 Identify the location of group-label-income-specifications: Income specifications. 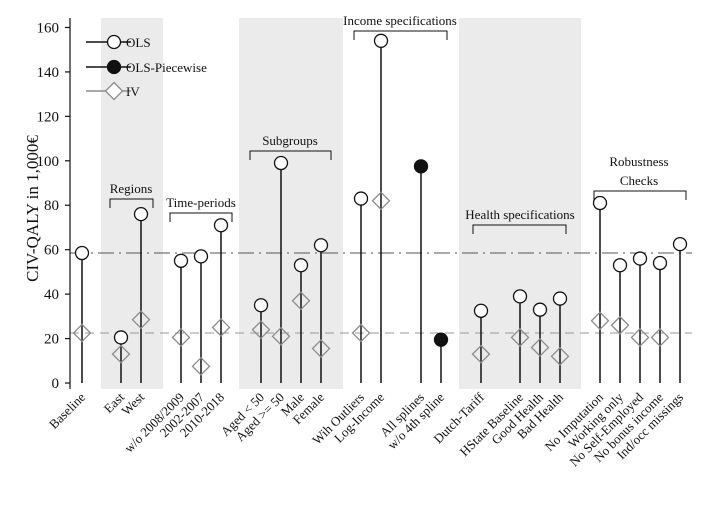
(400, 20).